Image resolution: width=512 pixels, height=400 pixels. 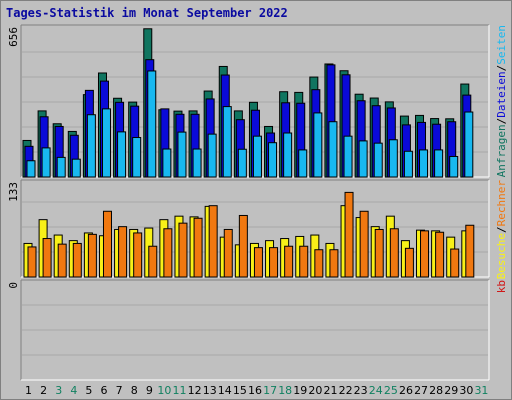 I want to click on legend-visits: Besuche/Rechner, so click(x=501, y=230).